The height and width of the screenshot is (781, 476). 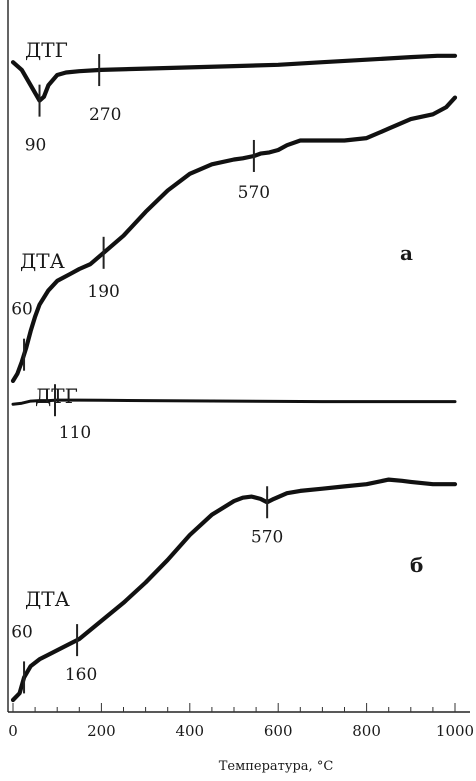 I want to click on panel-b-dtg-markers: 110, so click(x=72, y=413).